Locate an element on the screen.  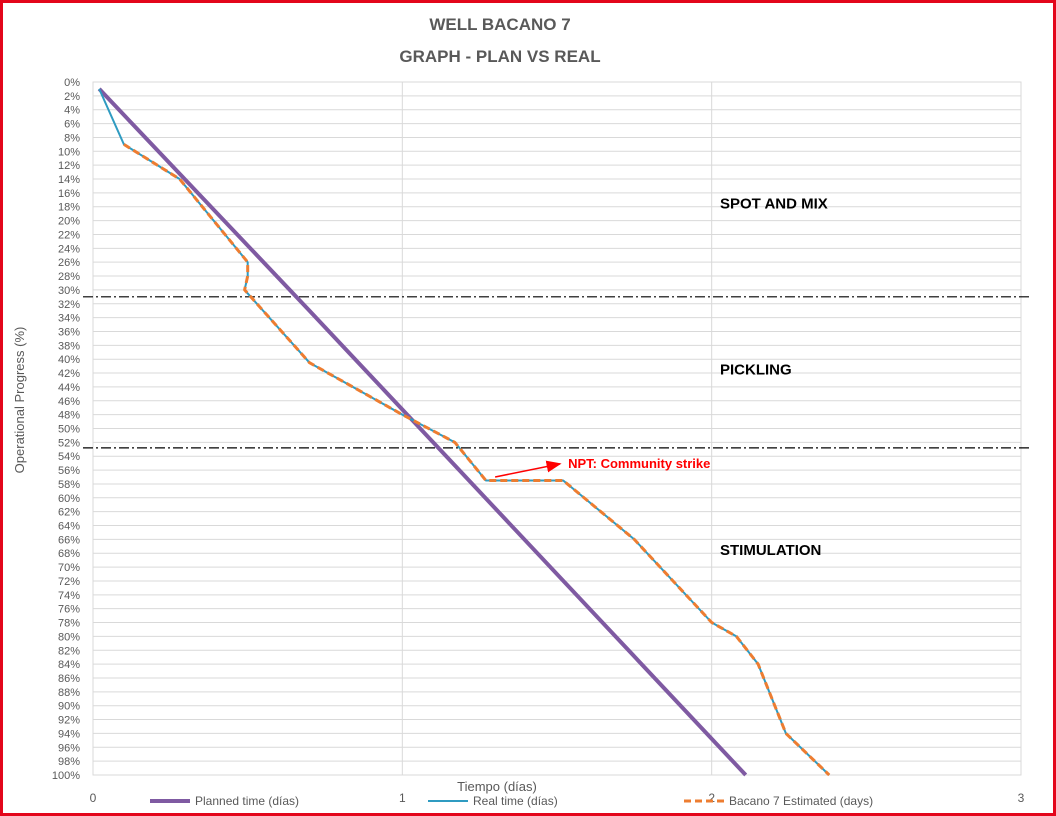
zone-labels: SPOT AND MIX PICKLING STIMULATION is located at coordinates (774, 377).